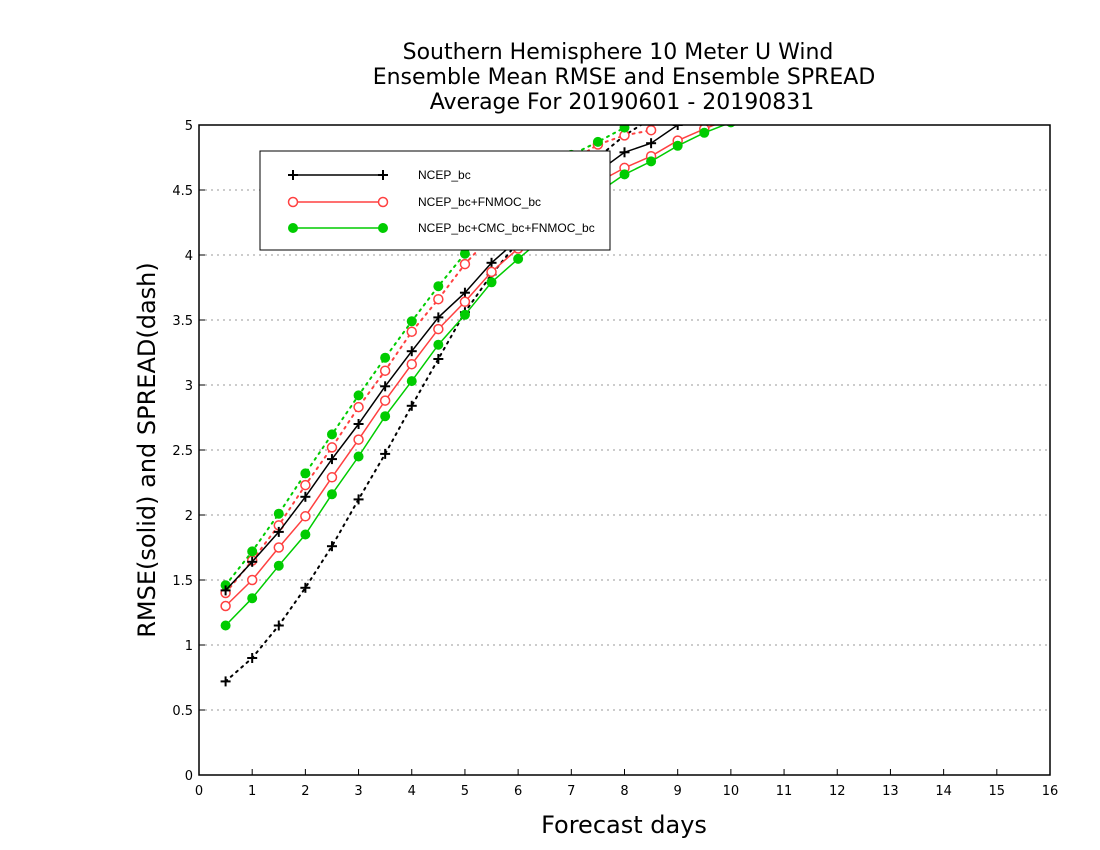  What do you see at coordinates (189, 386) in the screenshot?
I see `y-tick-label: 3` at bounding box center [189, 386].